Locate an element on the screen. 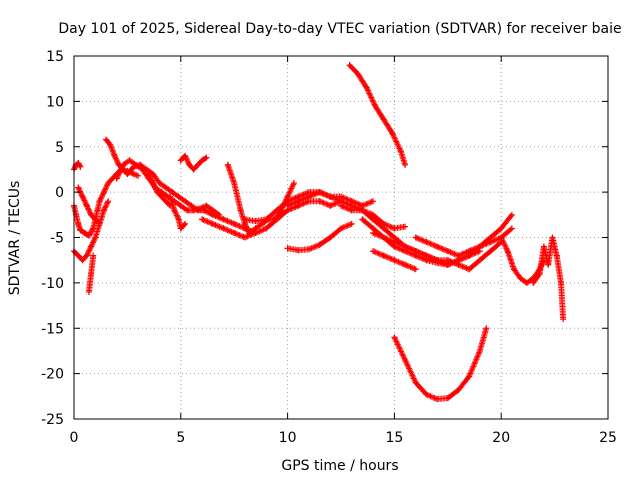 This screenshot has height=480, width=640. x-tick-label: 25 is located at coordinates (608, 438).